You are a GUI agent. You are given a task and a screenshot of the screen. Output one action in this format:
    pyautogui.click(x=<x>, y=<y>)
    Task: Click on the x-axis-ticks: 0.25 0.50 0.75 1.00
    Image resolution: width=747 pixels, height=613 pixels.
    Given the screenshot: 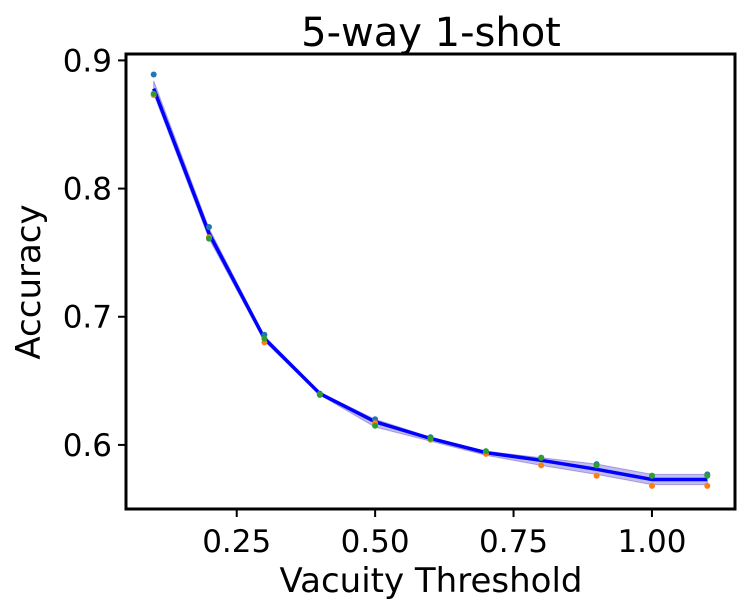 What is the action you would take?
    pyautogui.click(x=444, y=534)
    